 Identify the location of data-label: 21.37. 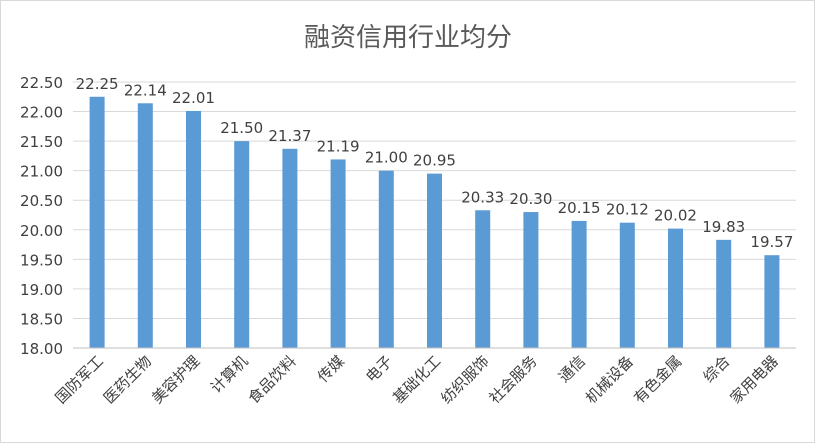
(289, 136).